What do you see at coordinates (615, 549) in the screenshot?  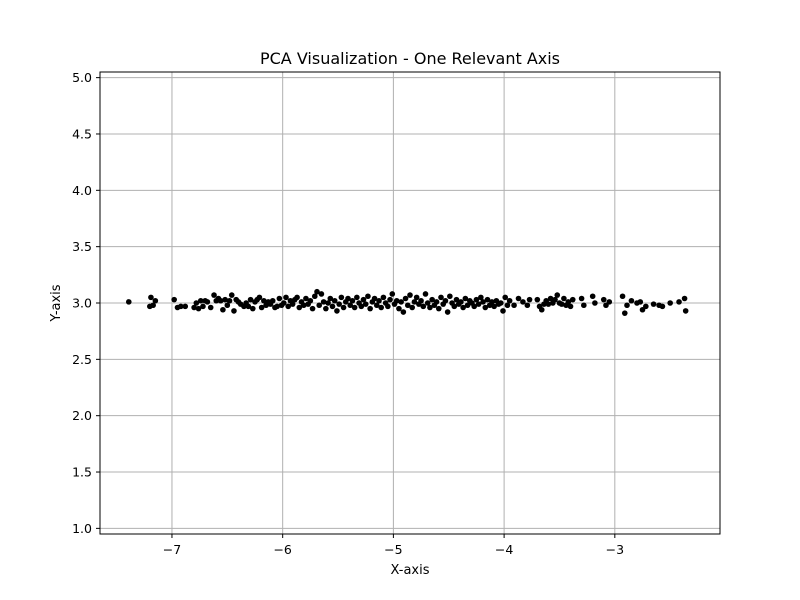 I see `x-tick-label: −3` at bounding box center [615, 549].